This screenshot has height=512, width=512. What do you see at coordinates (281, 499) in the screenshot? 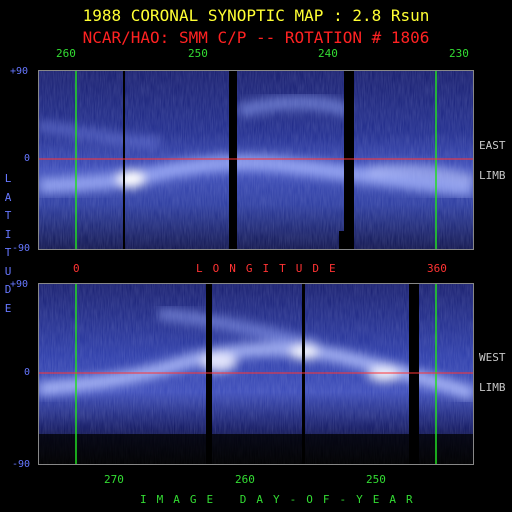
I see `day-of-year-axis-label: IMAGE DAY-OF-YEAR` at bounding box center [281, 499].